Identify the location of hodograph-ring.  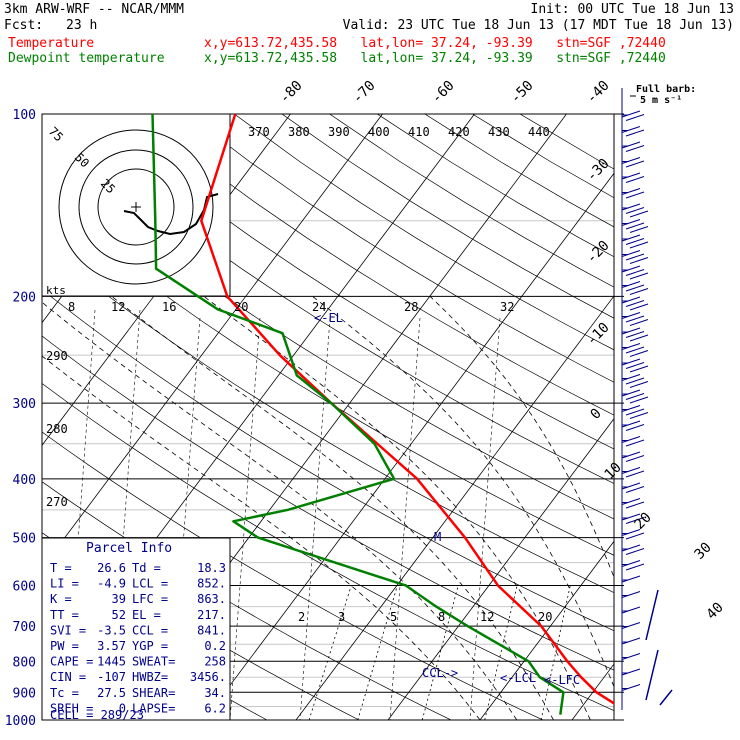
(136, 207).